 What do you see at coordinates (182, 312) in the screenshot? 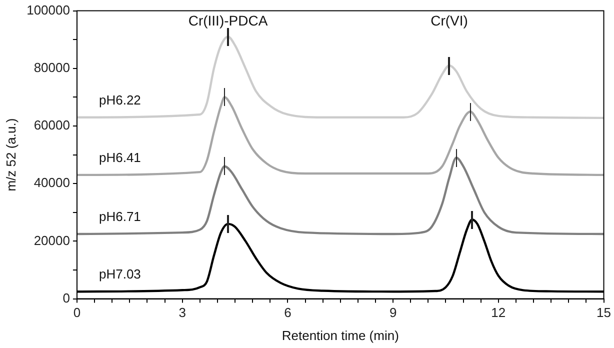
I see `x-tick-label: 3` at bounding box center [182, 312].